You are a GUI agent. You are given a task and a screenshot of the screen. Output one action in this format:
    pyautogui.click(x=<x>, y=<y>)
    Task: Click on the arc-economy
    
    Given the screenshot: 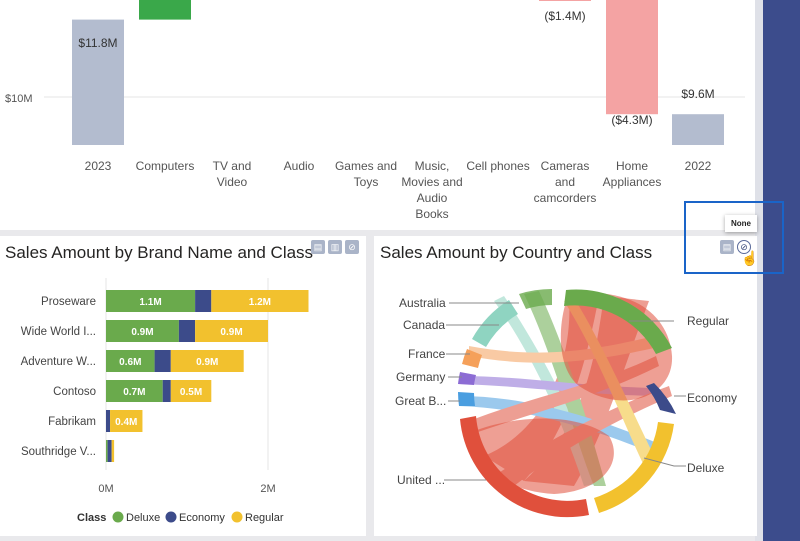 What is the action you would take?
    pyautogui.click(x=661, y=398)
    